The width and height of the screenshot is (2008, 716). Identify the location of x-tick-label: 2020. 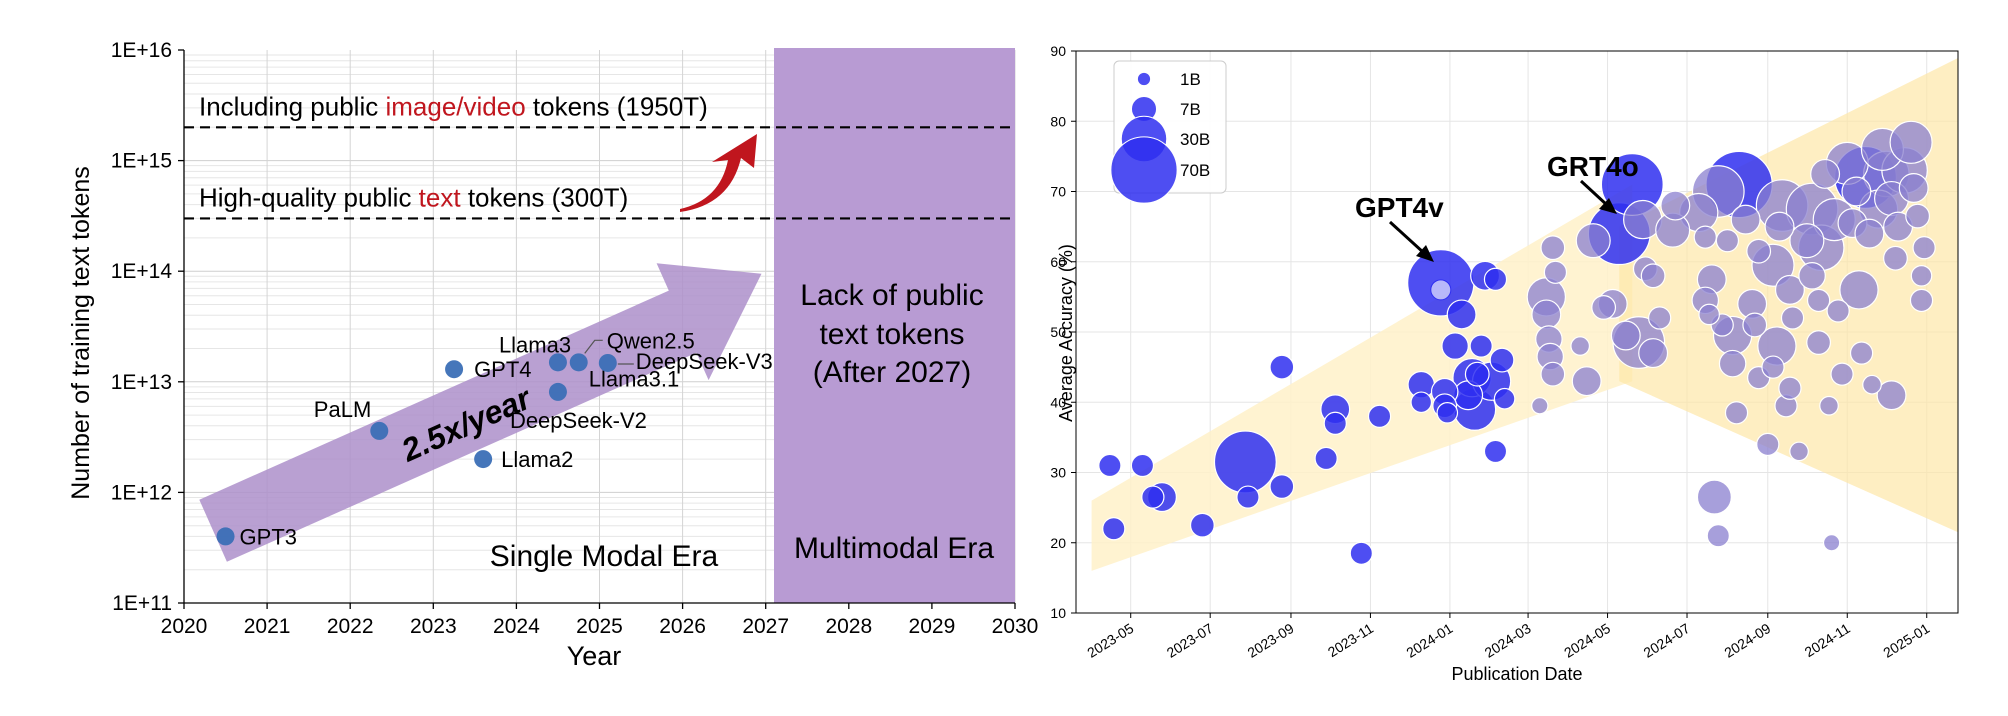
(184, 626).